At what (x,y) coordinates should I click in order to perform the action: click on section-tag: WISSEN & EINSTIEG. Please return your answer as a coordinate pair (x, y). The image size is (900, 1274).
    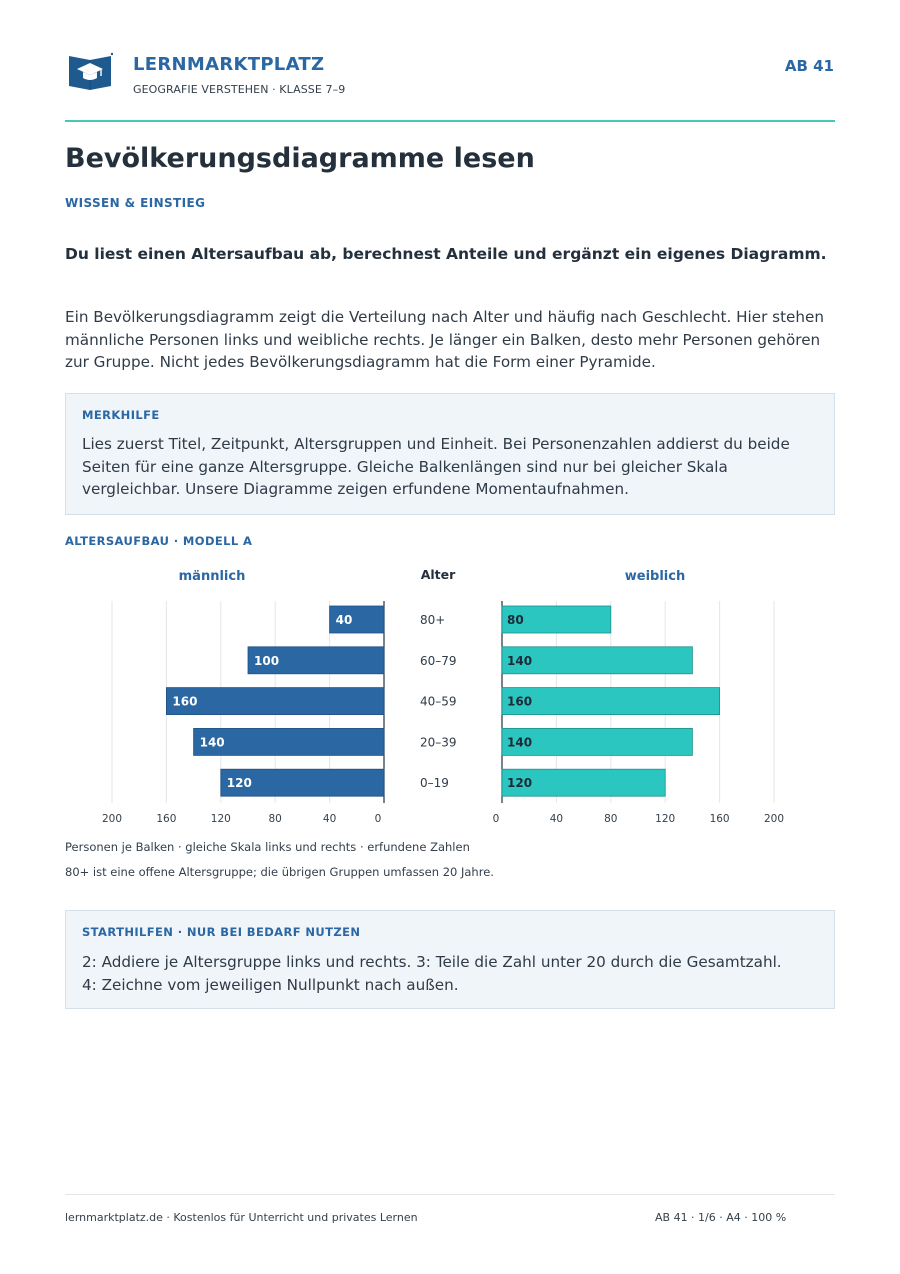
    Looking at the image, I should click on (135, 203).